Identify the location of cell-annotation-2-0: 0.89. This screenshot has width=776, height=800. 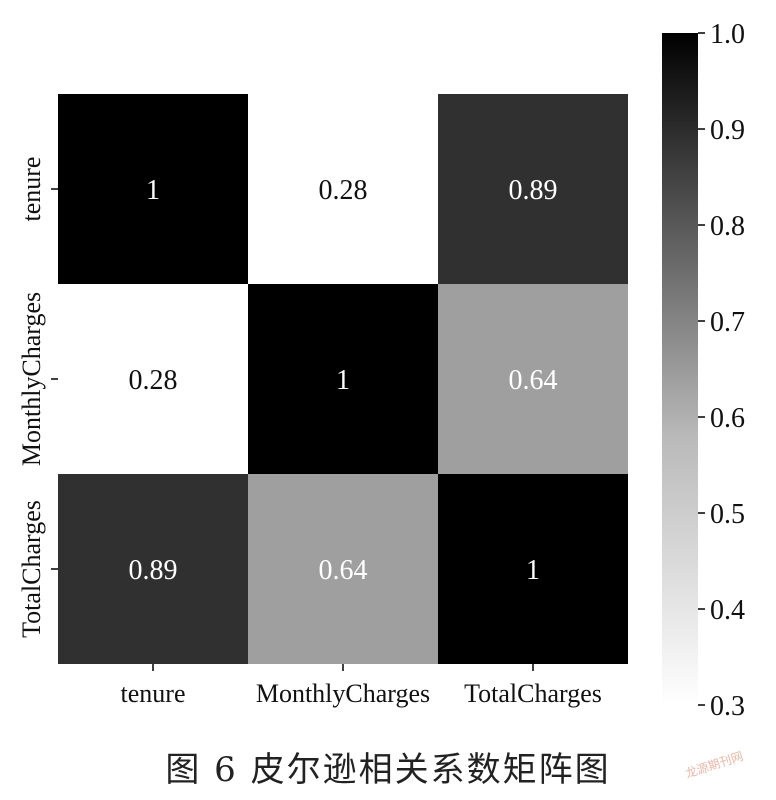
(153, 570).